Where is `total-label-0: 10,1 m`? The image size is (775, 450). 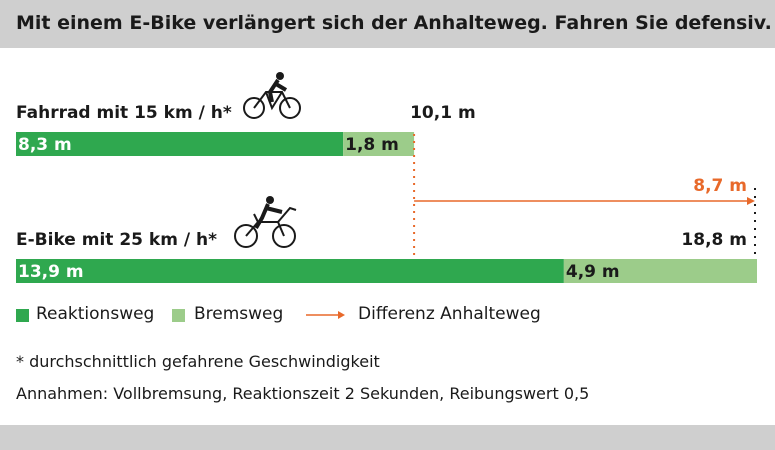 total-label-0: 10,1 m is located at coordinates (443, 113).